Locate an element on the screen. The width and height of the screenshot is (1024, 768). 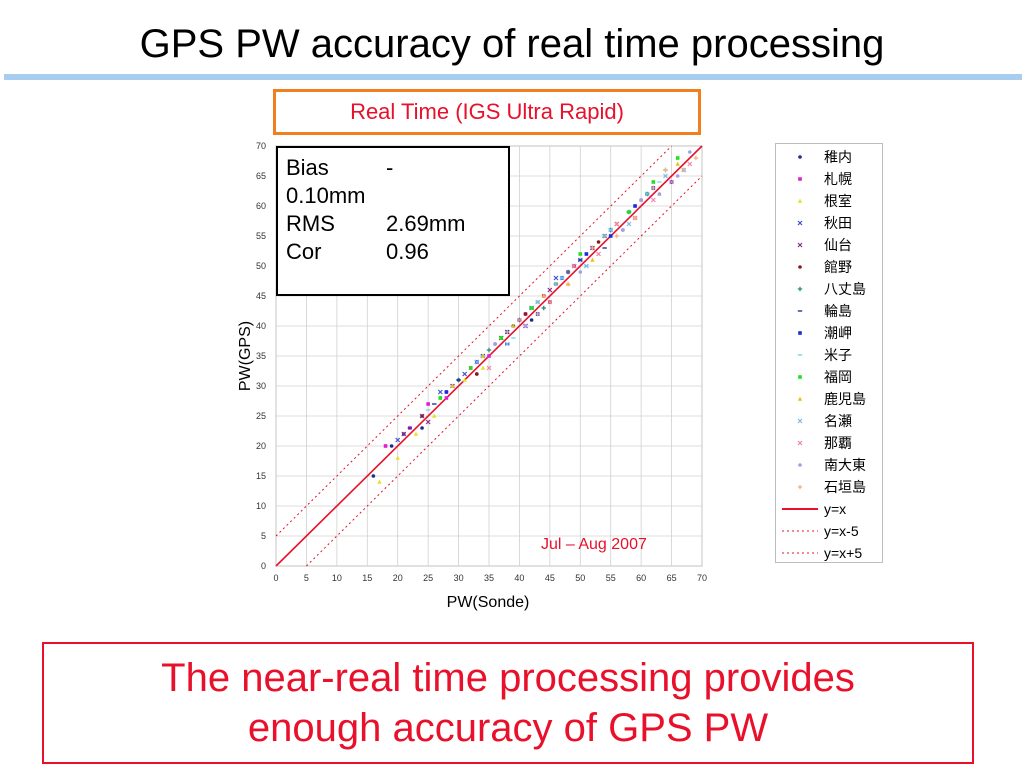
legend-label: 那覇 is located at coordinates (838, 443).